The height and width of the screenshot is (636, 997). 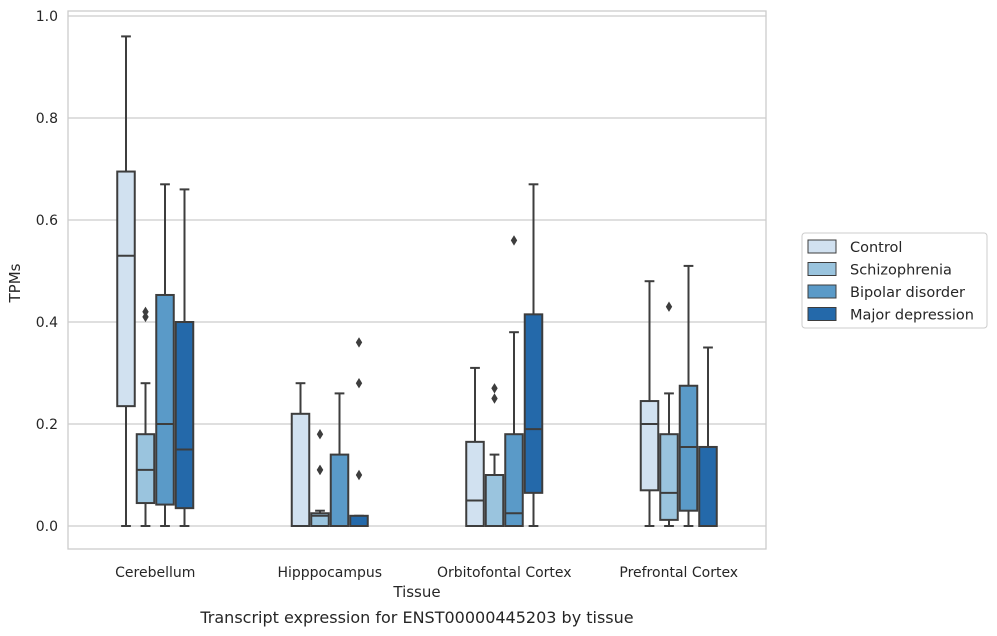 I want to click on x-tick-label: Cerebellum, so click(x=155, y=573).